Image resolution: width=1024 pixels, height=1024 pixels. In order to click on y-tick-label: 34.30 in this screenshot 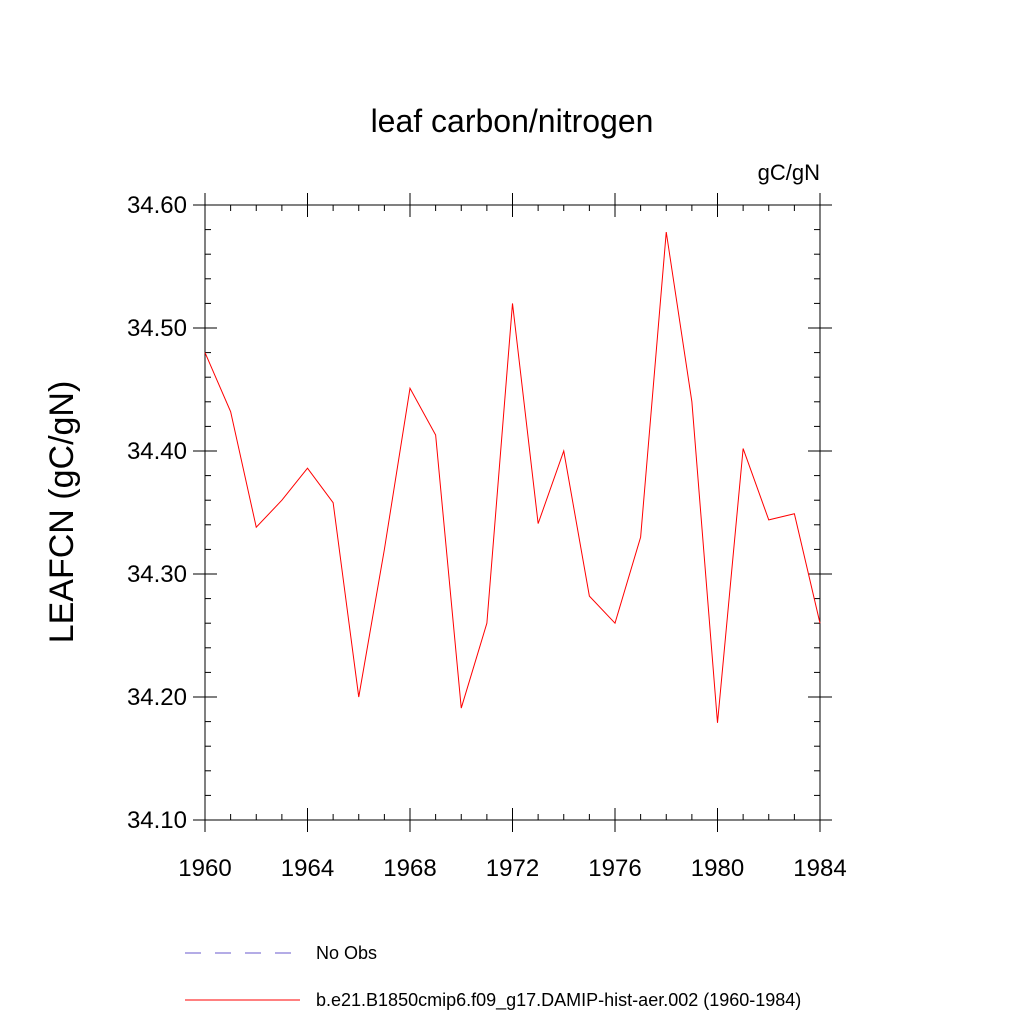, I will do `click(157, 574)`.